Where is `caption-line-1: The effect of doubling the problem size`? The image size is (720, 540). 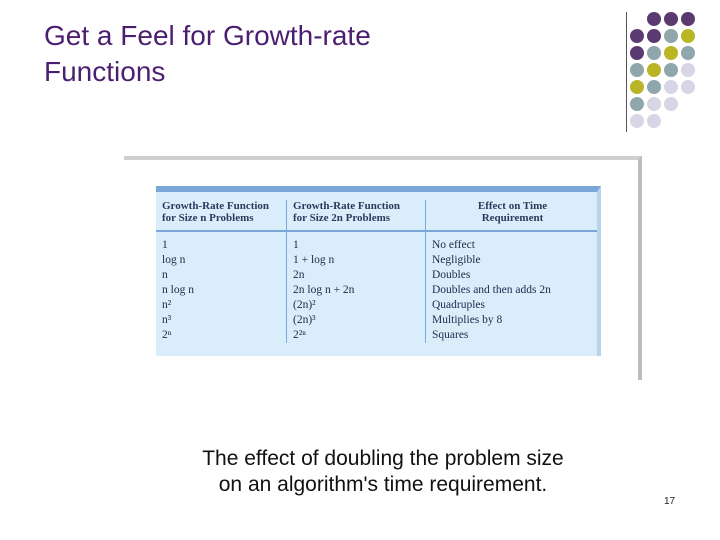
caption-line-1: The effect of doubling the problem size is located at coordinates (383, 458).